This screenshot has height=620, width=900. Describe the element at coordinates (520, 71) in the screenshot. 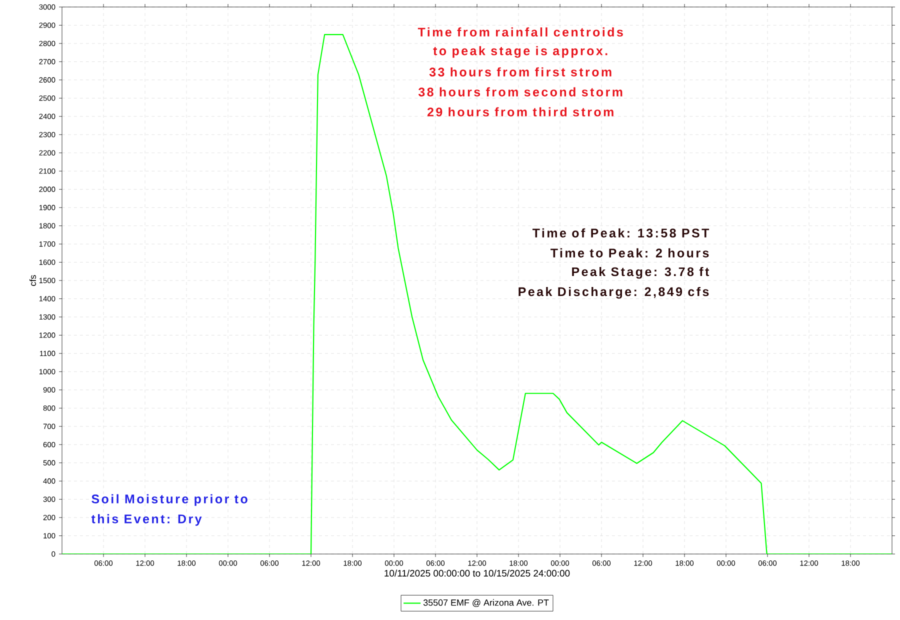

I see `annotation: 33 hours from first strom` at that location.